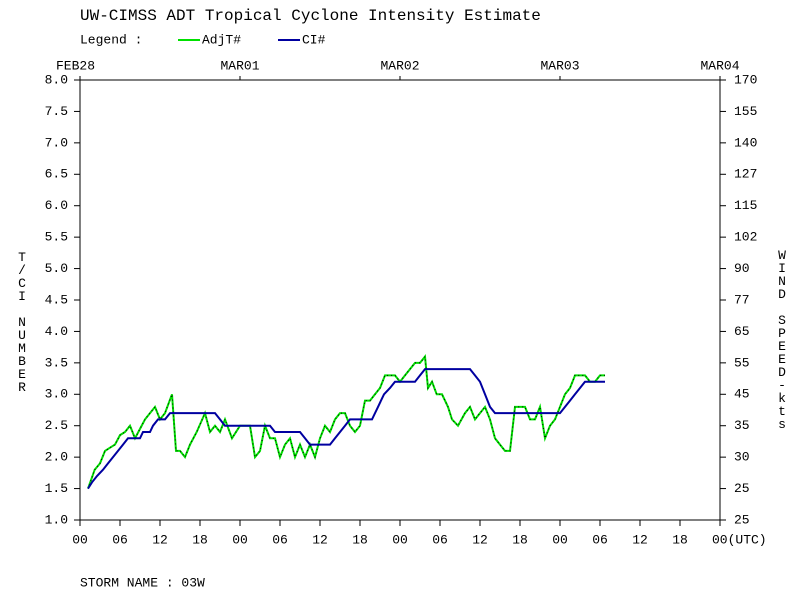  I want to click on legend-title: Legend :, so click(111, 39).